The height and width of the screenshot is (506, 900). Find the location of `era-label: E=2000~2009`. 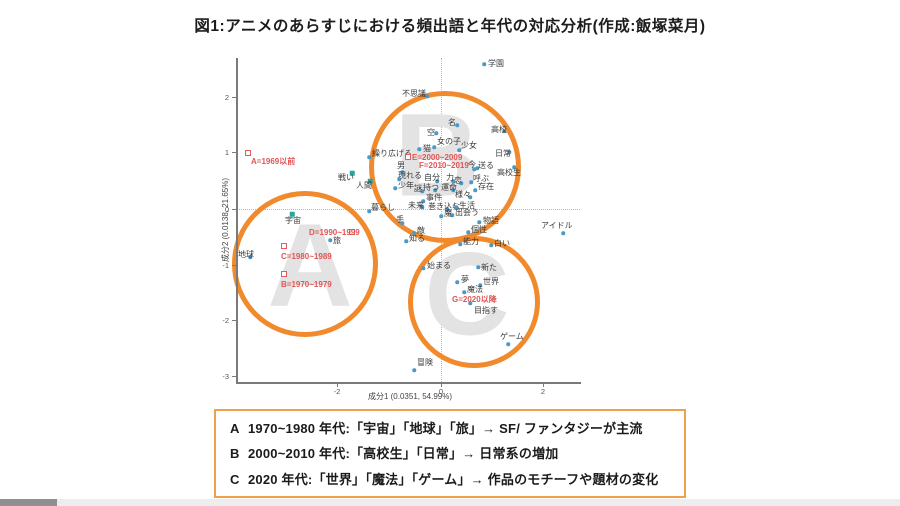

era-label: E=2000~2009 is located at coordinates (437, 157).